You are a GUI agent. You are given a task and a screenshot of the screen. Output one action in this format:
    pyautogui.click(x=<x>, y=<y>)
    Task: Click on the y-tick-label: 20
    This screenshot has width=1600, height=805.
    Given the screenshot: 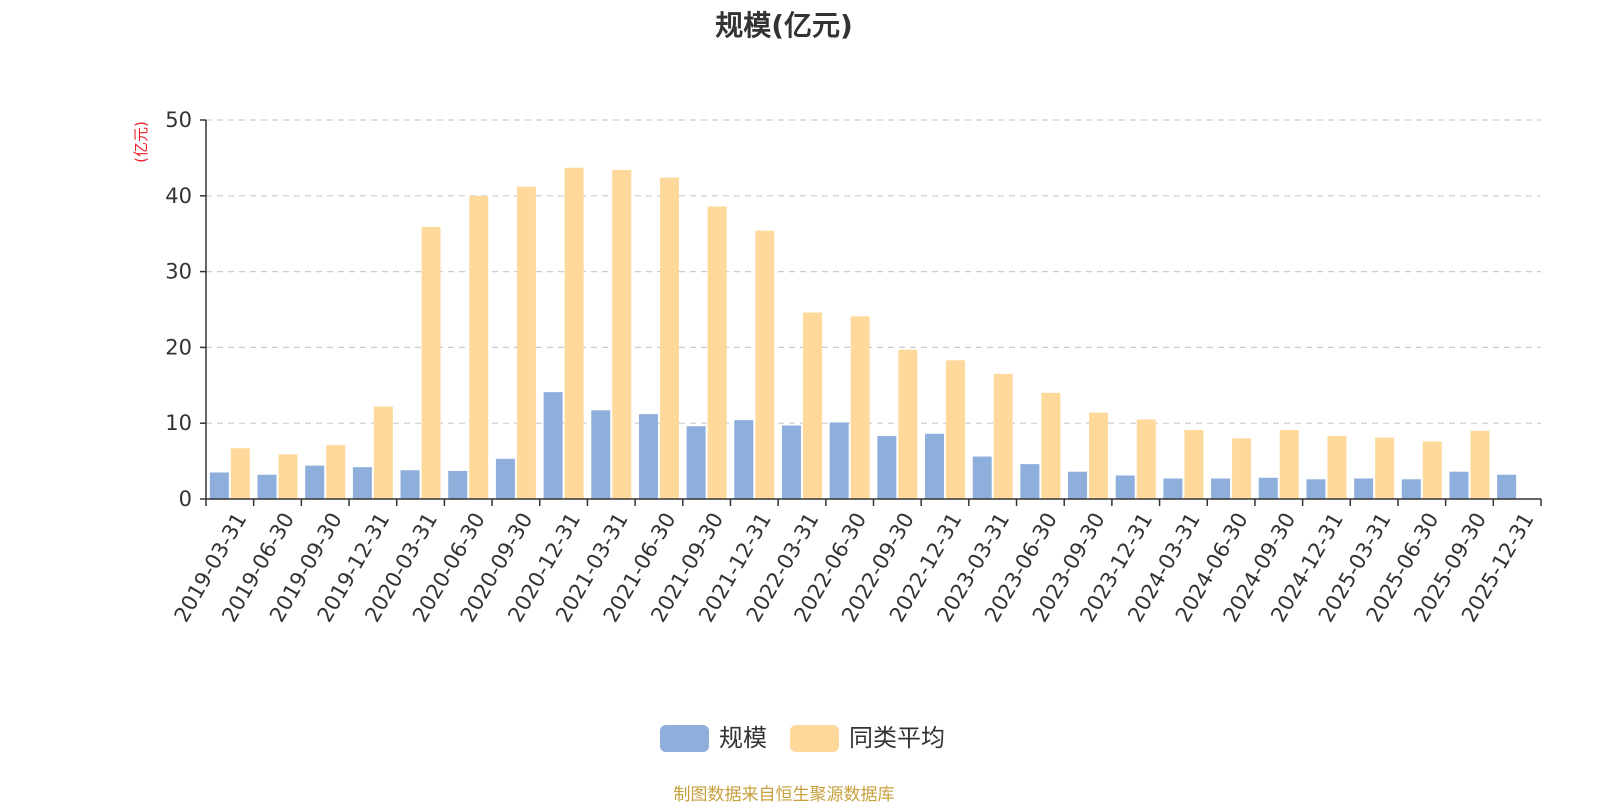 What is the action you would take?
    pyautogui.click(x=178, y=347)
    